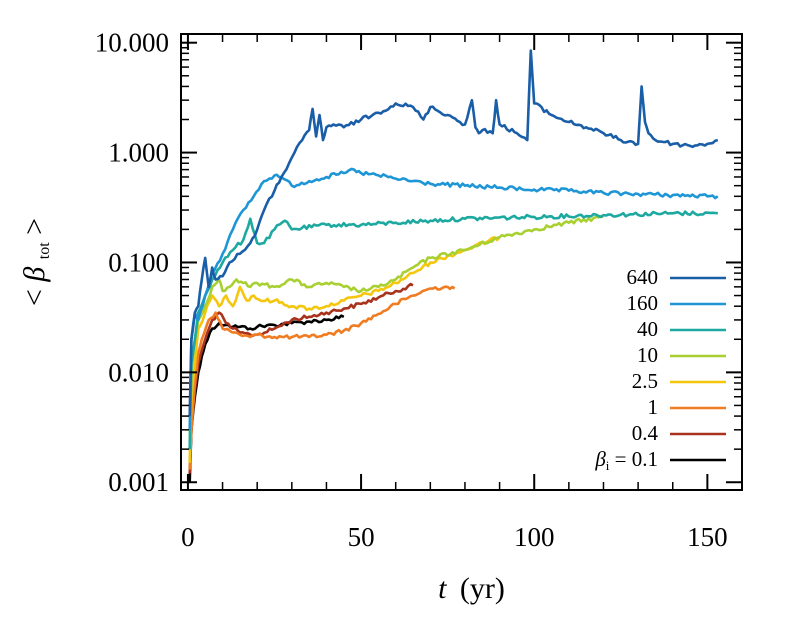 This screenshot has height=624, width=789. I want to click on x-tick-label: 150, so click(707, 537).